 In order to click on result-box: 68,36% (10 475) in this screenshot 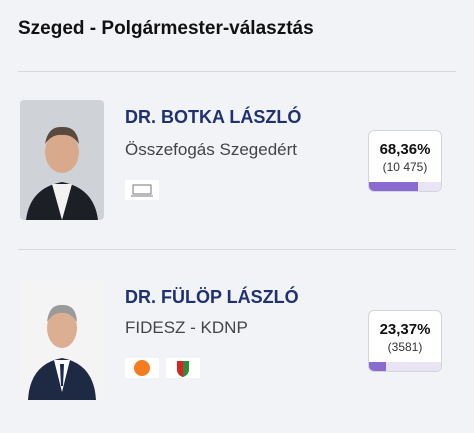, I will do `click(405, 161)`.